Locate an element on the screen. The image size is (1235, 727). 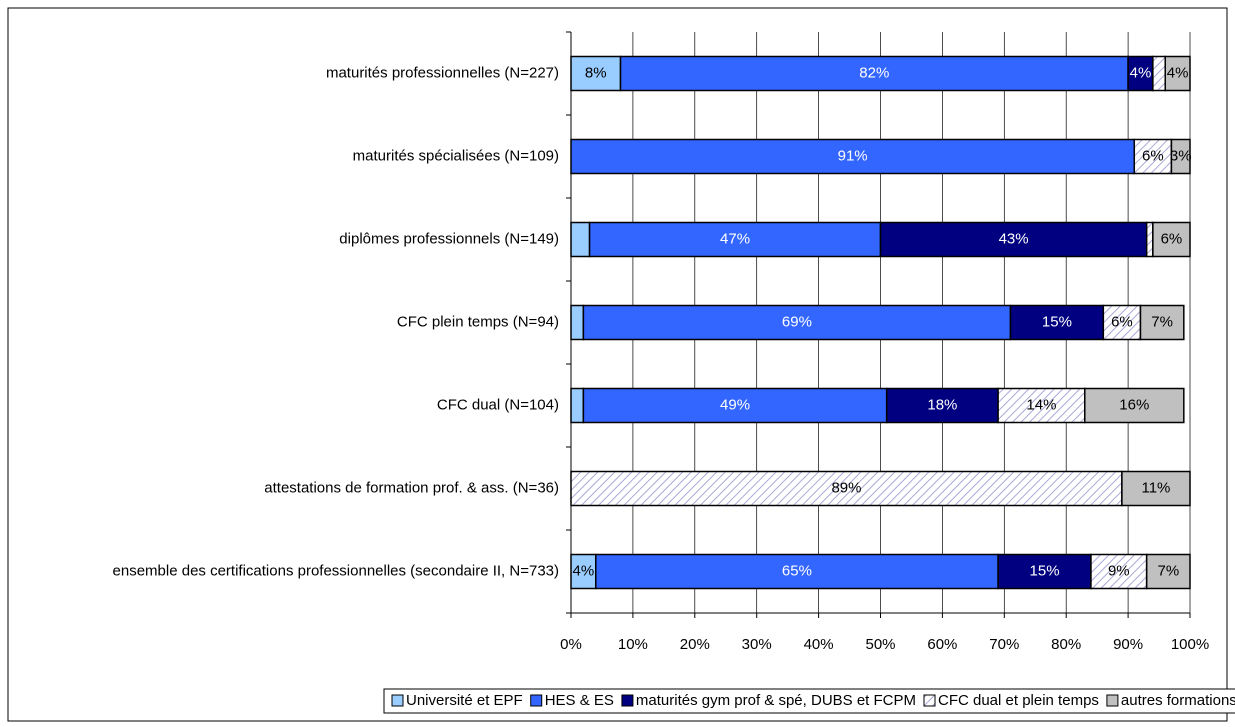
x-tick-label: 100% is located at coordinates (1190, 644).